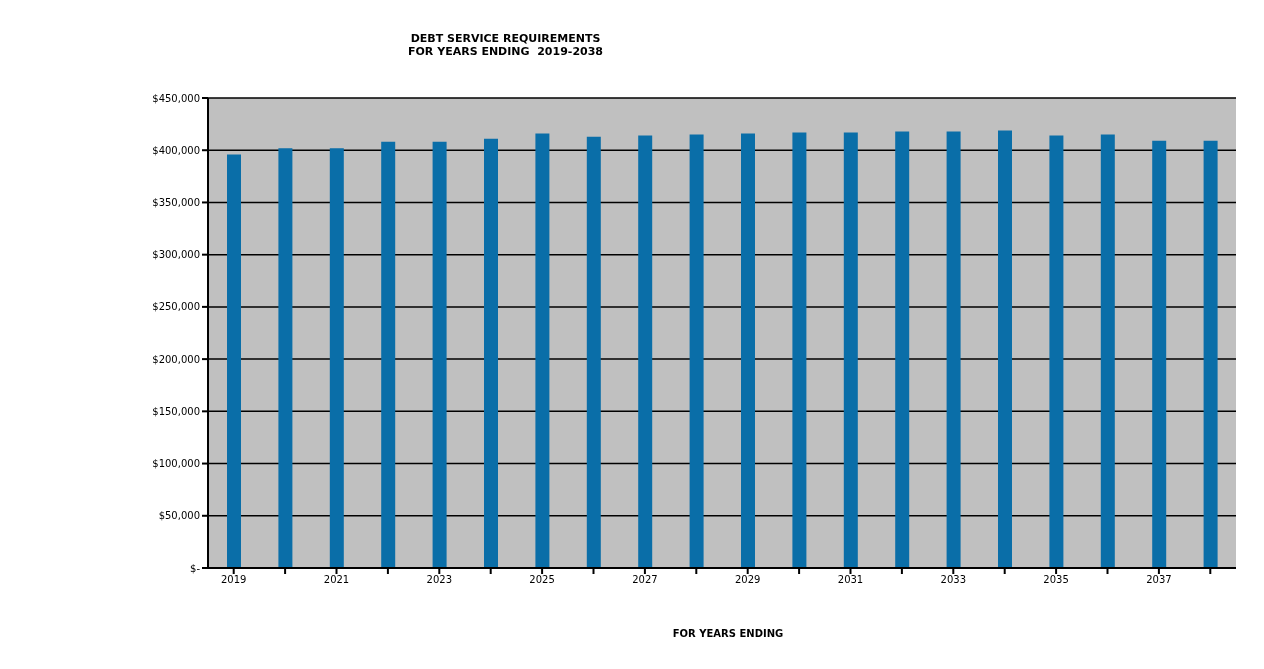 The height and width of the screenshot is (669, 1264). I want to click on x-tick-label: 2025, so click(542, 580).